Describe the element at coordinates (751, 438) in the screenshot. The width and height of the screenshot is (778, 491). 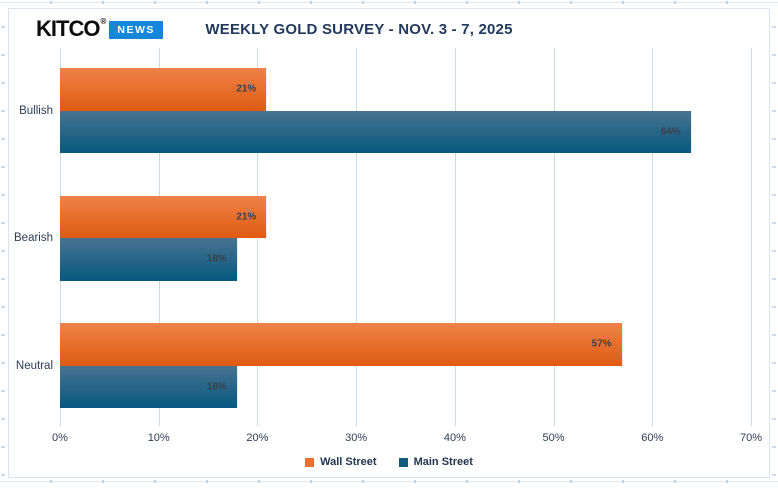
I see `x-axis-tick-label: 70%` at that location.